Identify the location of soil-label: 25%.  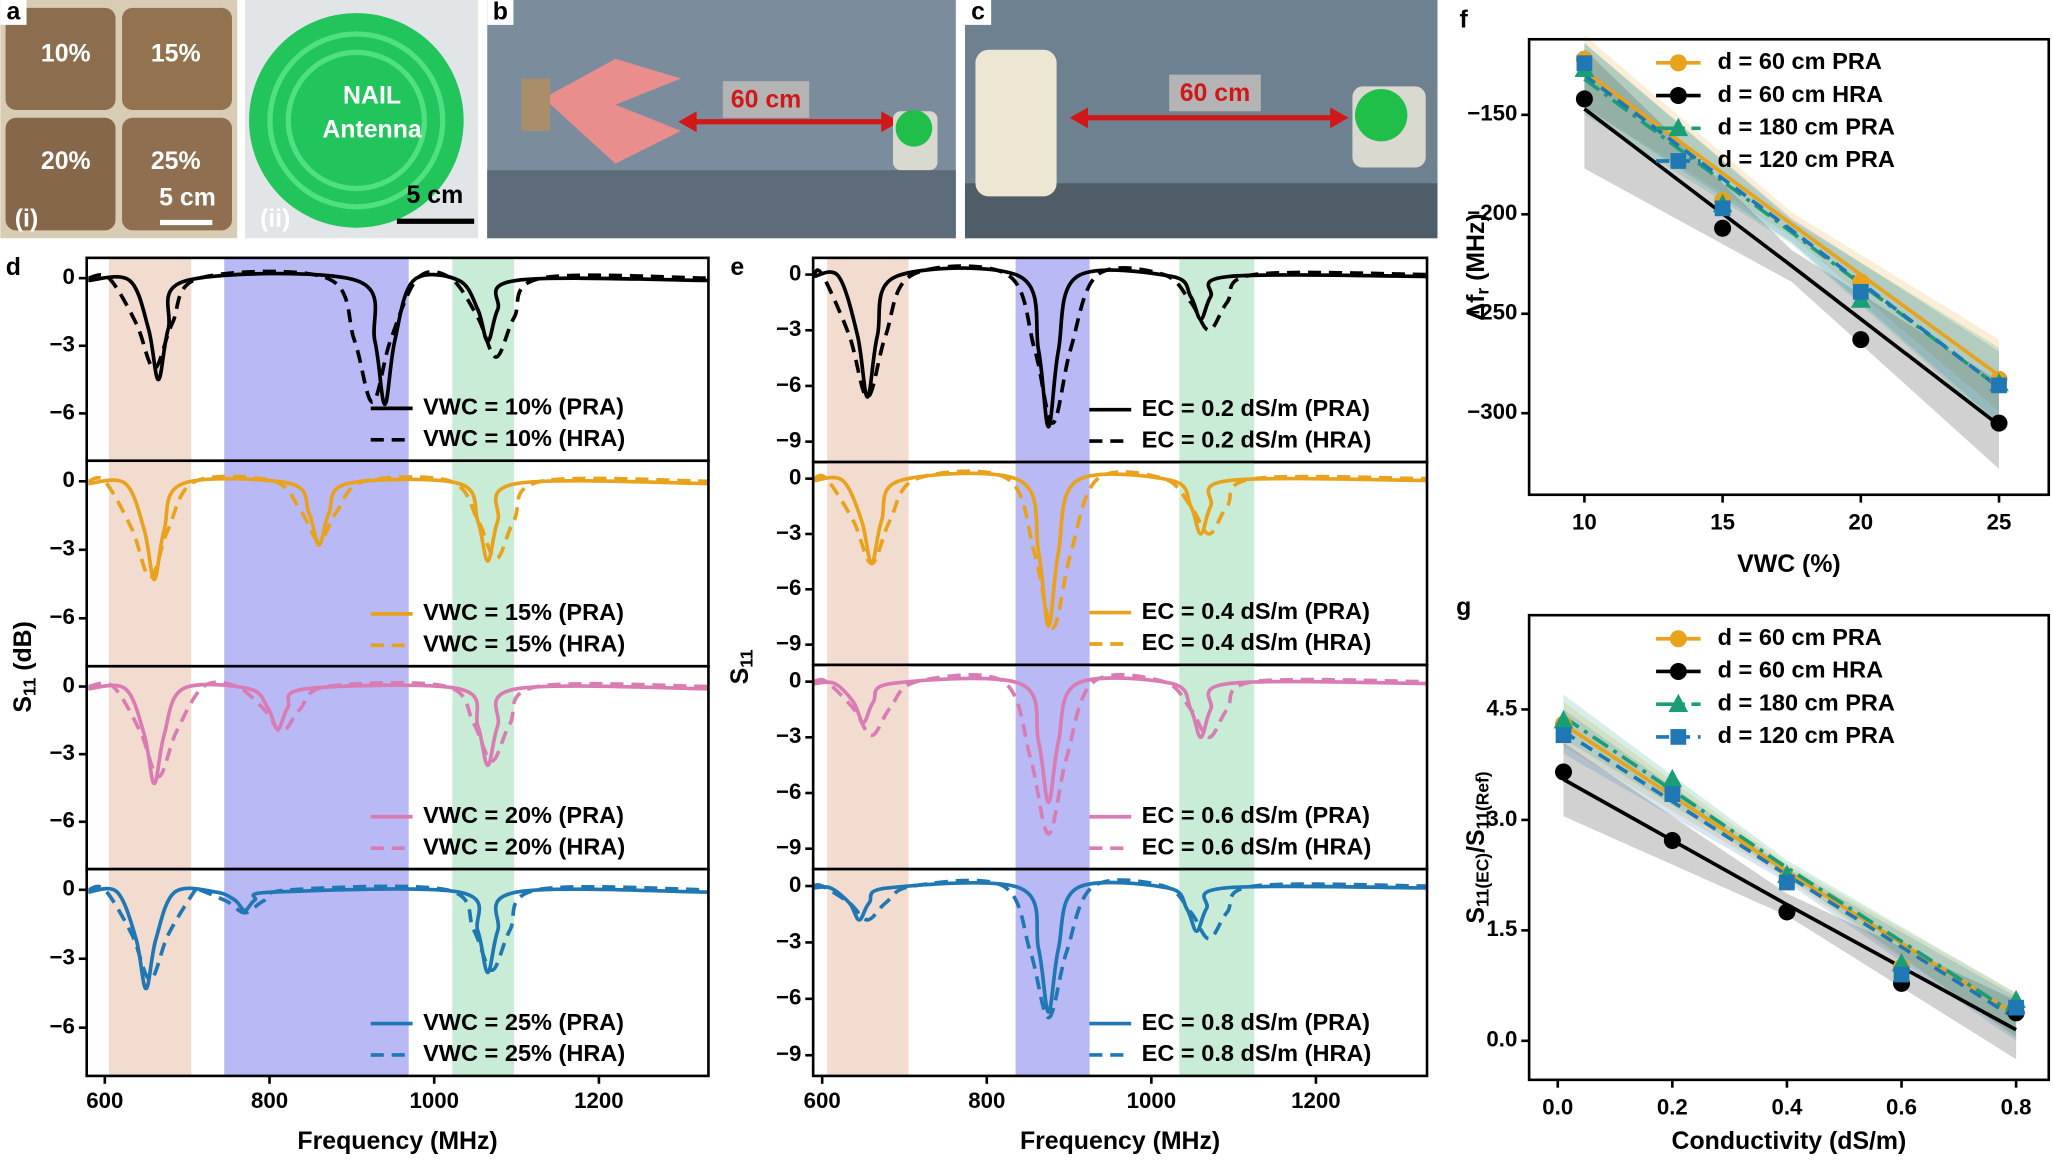
(176, 161).